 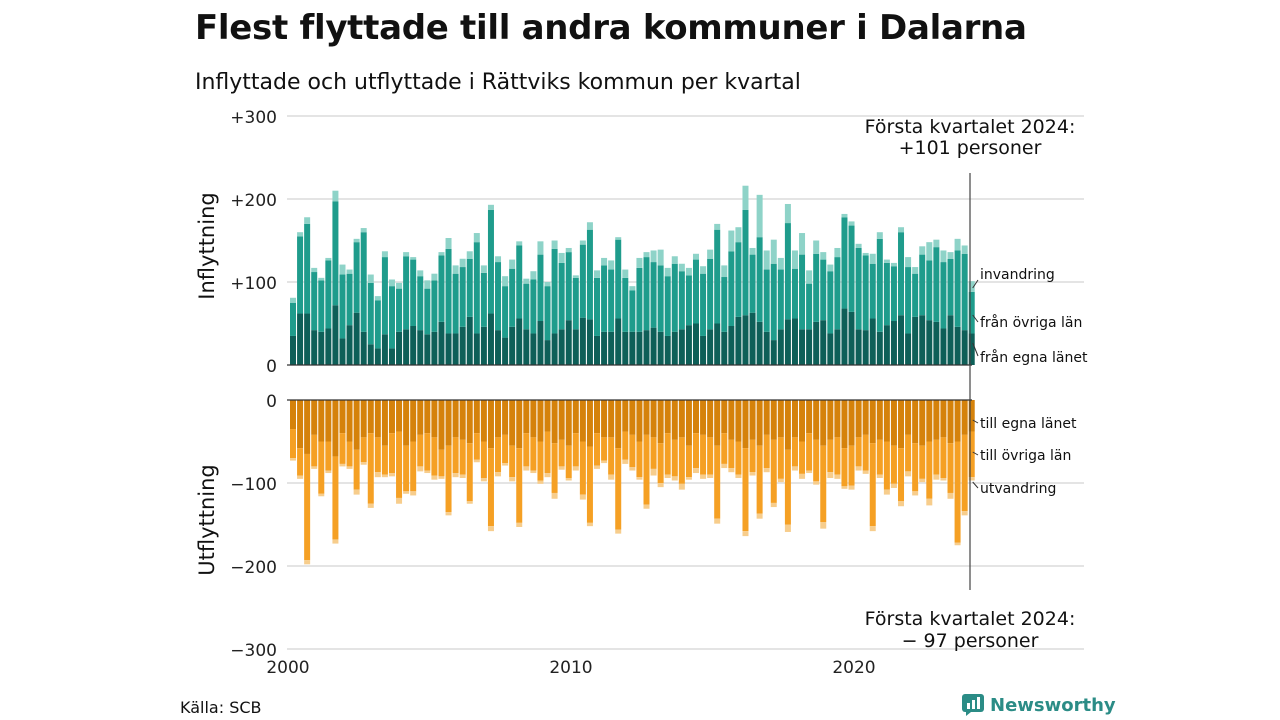 What do you see at coordinates (975, 284) in the screenshot?
I see `legend-leader-inflow` at bounding box center [975, 284].